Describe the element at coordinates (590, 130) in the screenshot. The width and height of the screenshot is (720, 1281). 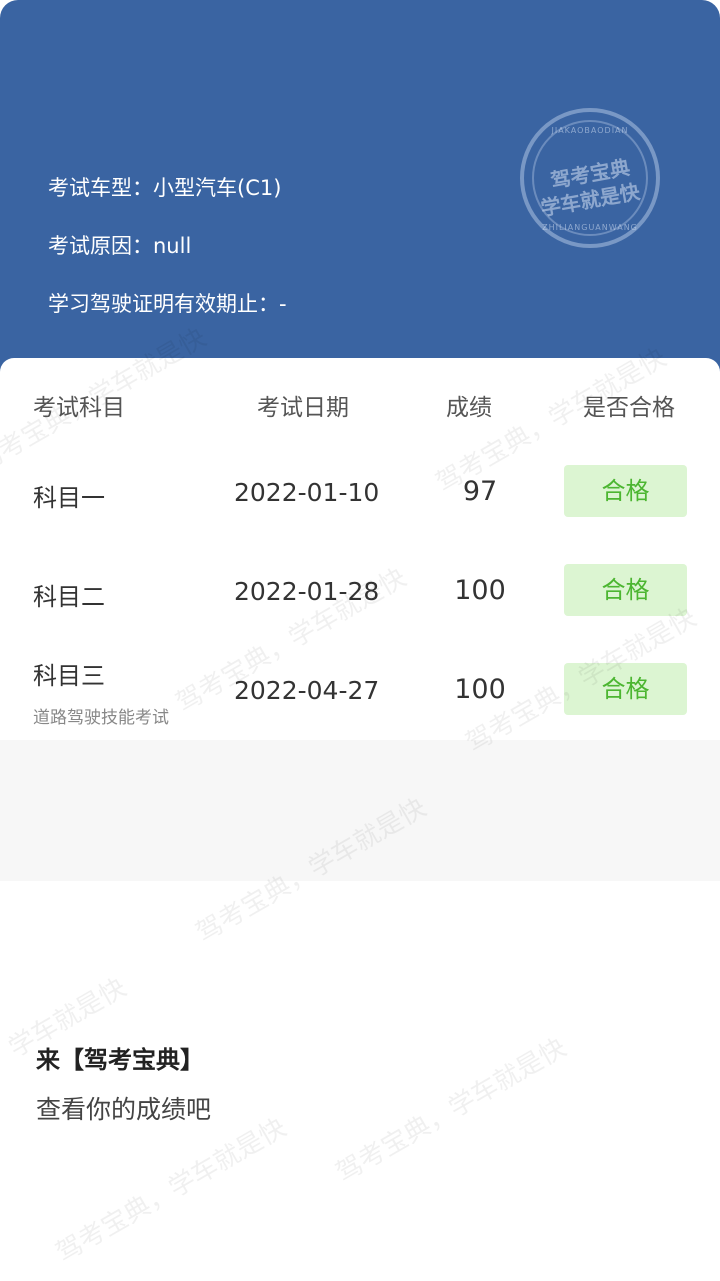
I see `stamp-top-text: JIAKAOBAODIAN` at that location.